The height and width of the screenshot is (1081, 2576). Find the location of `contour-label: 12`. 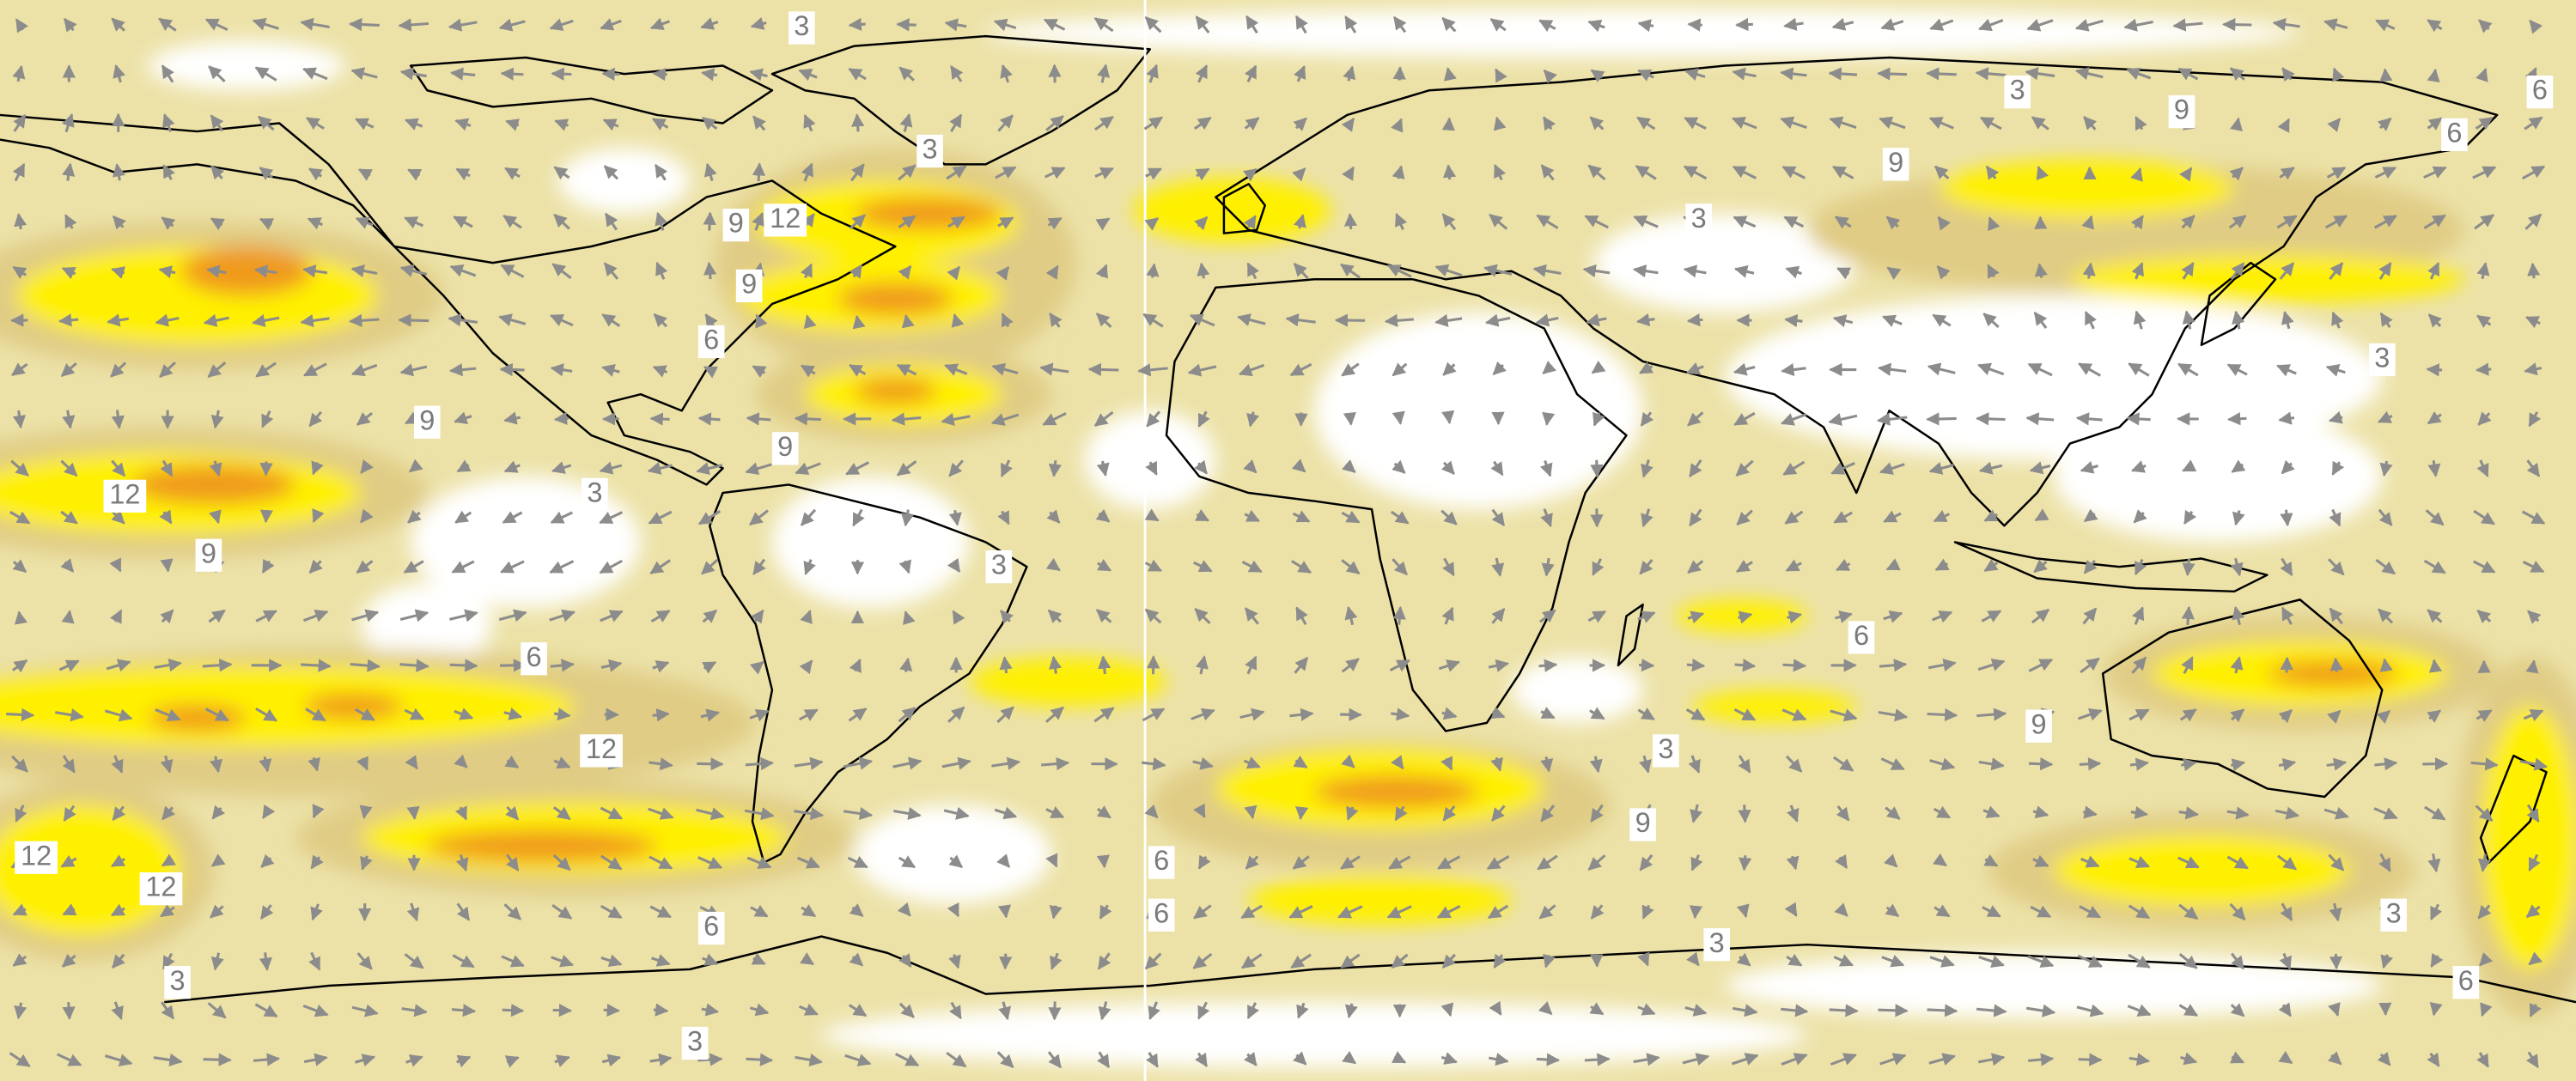

contour-label: 12 is located at coordinates (160, 886).